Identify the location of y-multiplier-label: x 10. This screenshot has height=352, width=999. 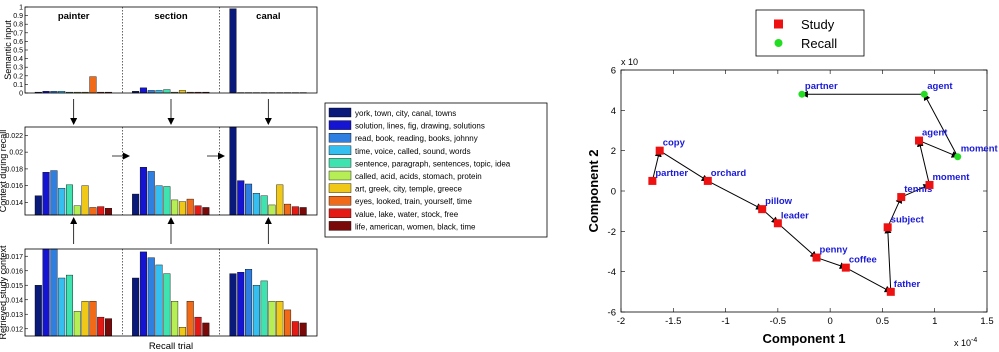
(629, 62).